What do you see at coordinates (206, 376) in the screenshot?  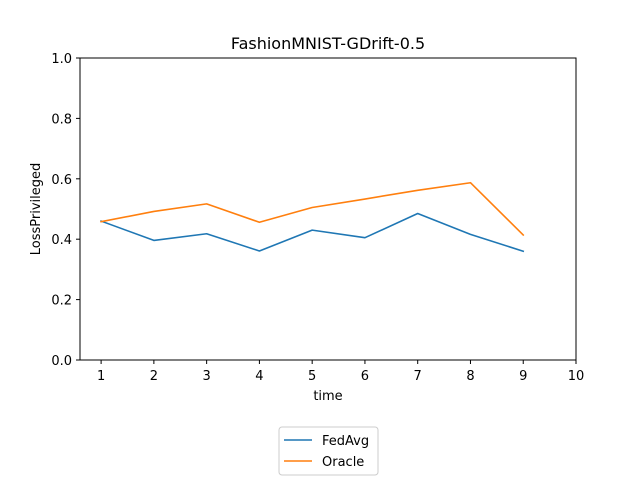 I see `x-tick-label: 3` at bounding box center [206, 376].